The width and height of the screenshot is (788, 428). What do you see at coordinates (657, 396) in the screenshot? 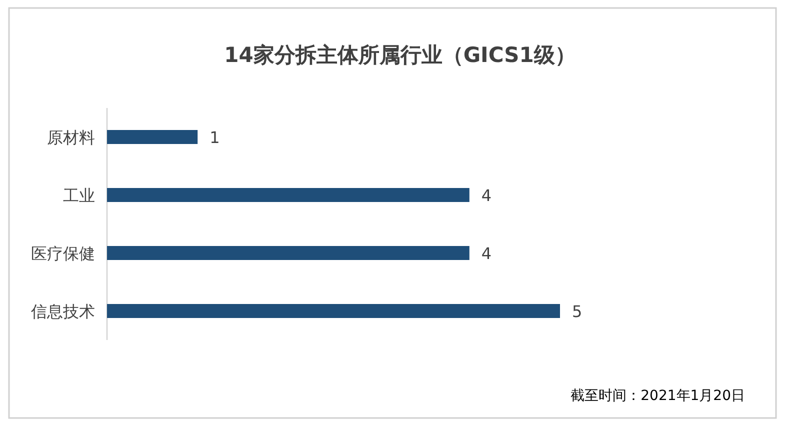
I see `text: 截至时间：2021年1月20日` at bounding box center [657, 396].